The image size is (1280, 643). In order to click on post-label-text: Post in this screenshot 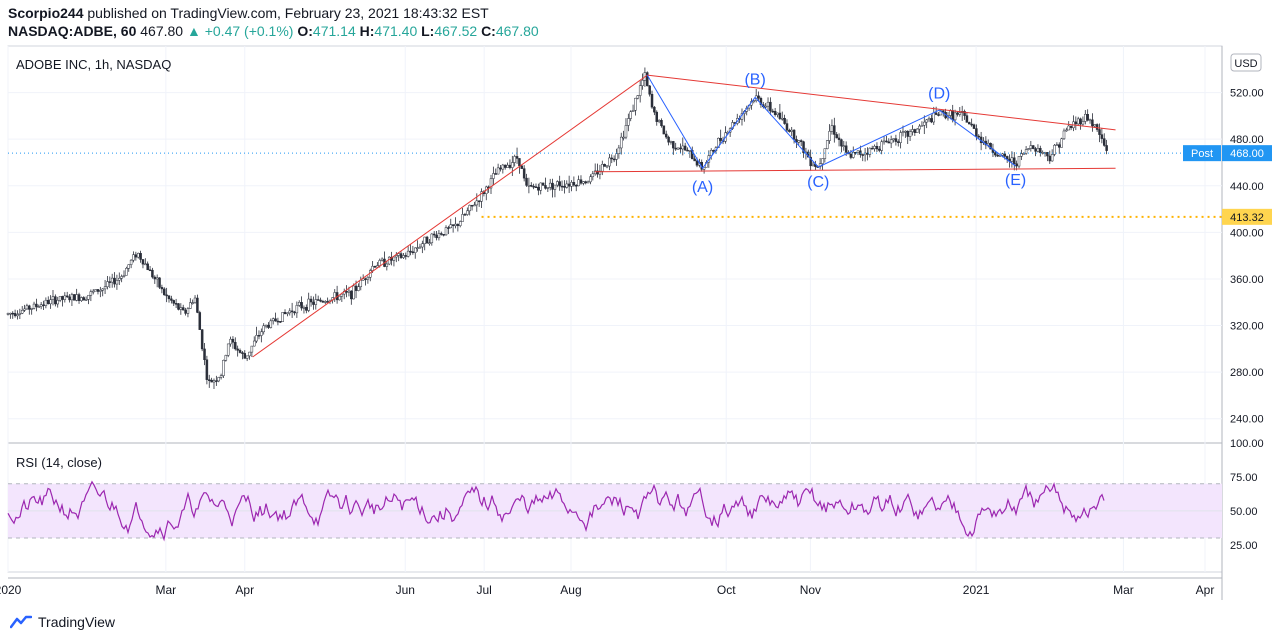, I will do `click(1202, 154)`.